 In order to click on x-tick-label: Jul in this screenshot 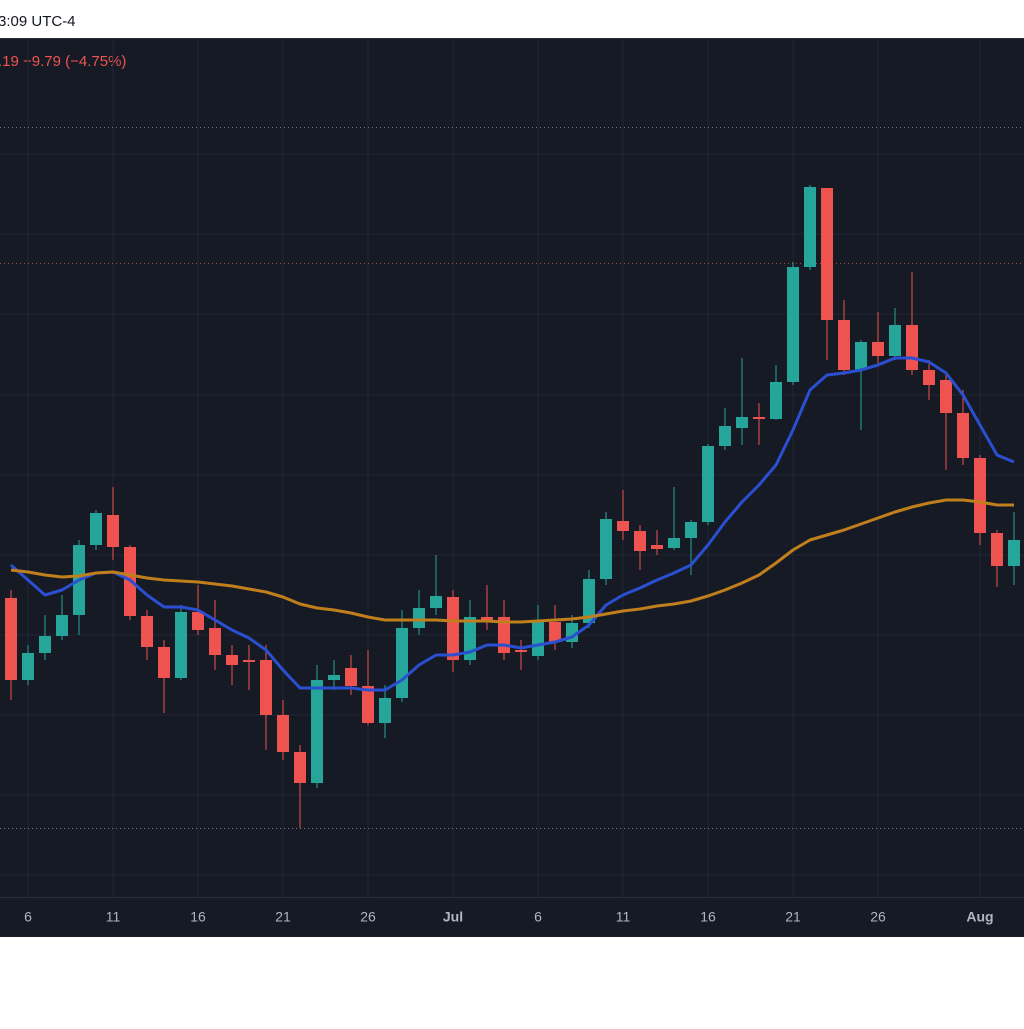, I will do `click(453, 917)`.